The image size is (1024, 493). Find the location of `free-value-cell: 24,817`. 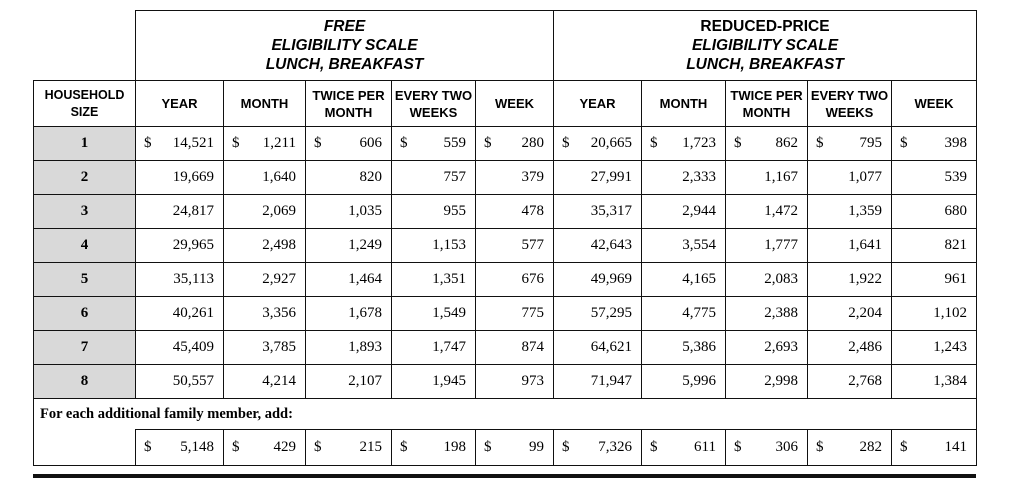

free-value-cell: 24,817 is located at coordinates (179, 211).